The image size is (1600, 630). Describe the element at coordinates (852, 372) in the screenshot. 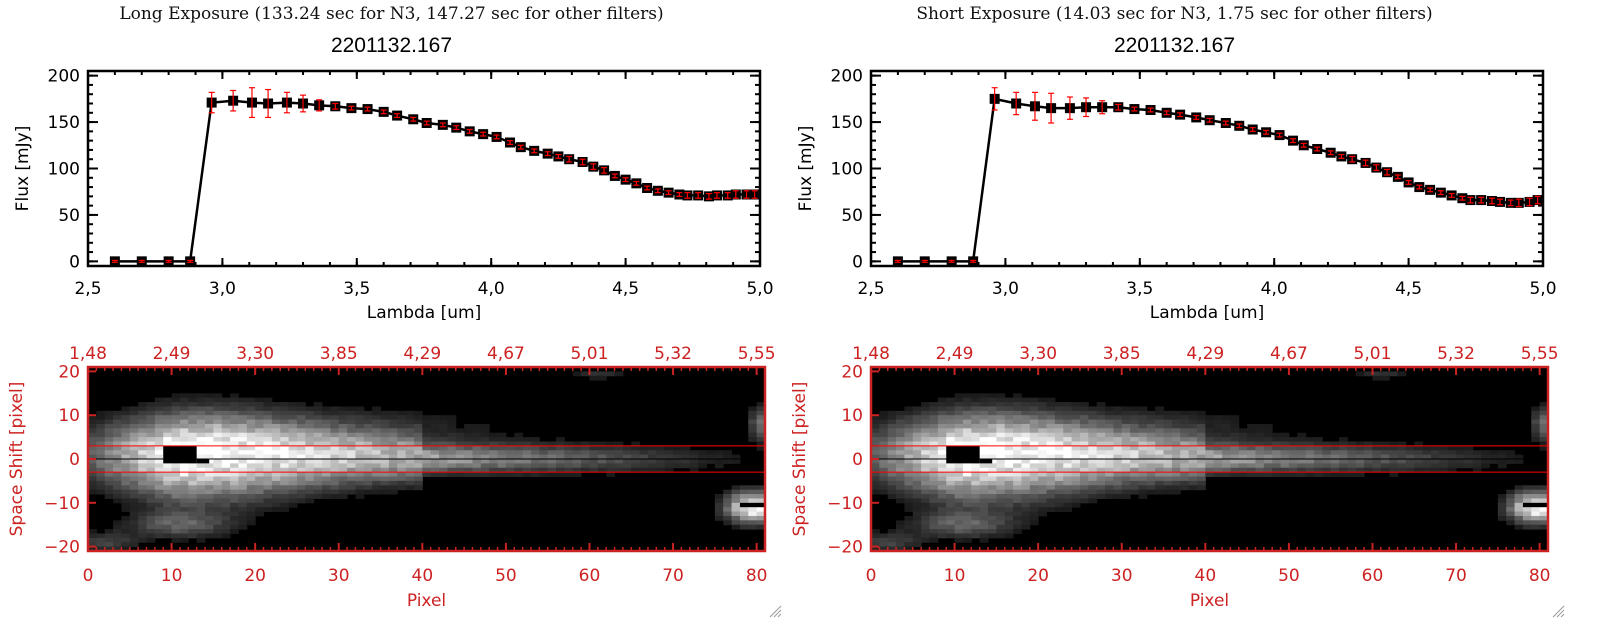

I see `y-tick-label: 20` at that location.